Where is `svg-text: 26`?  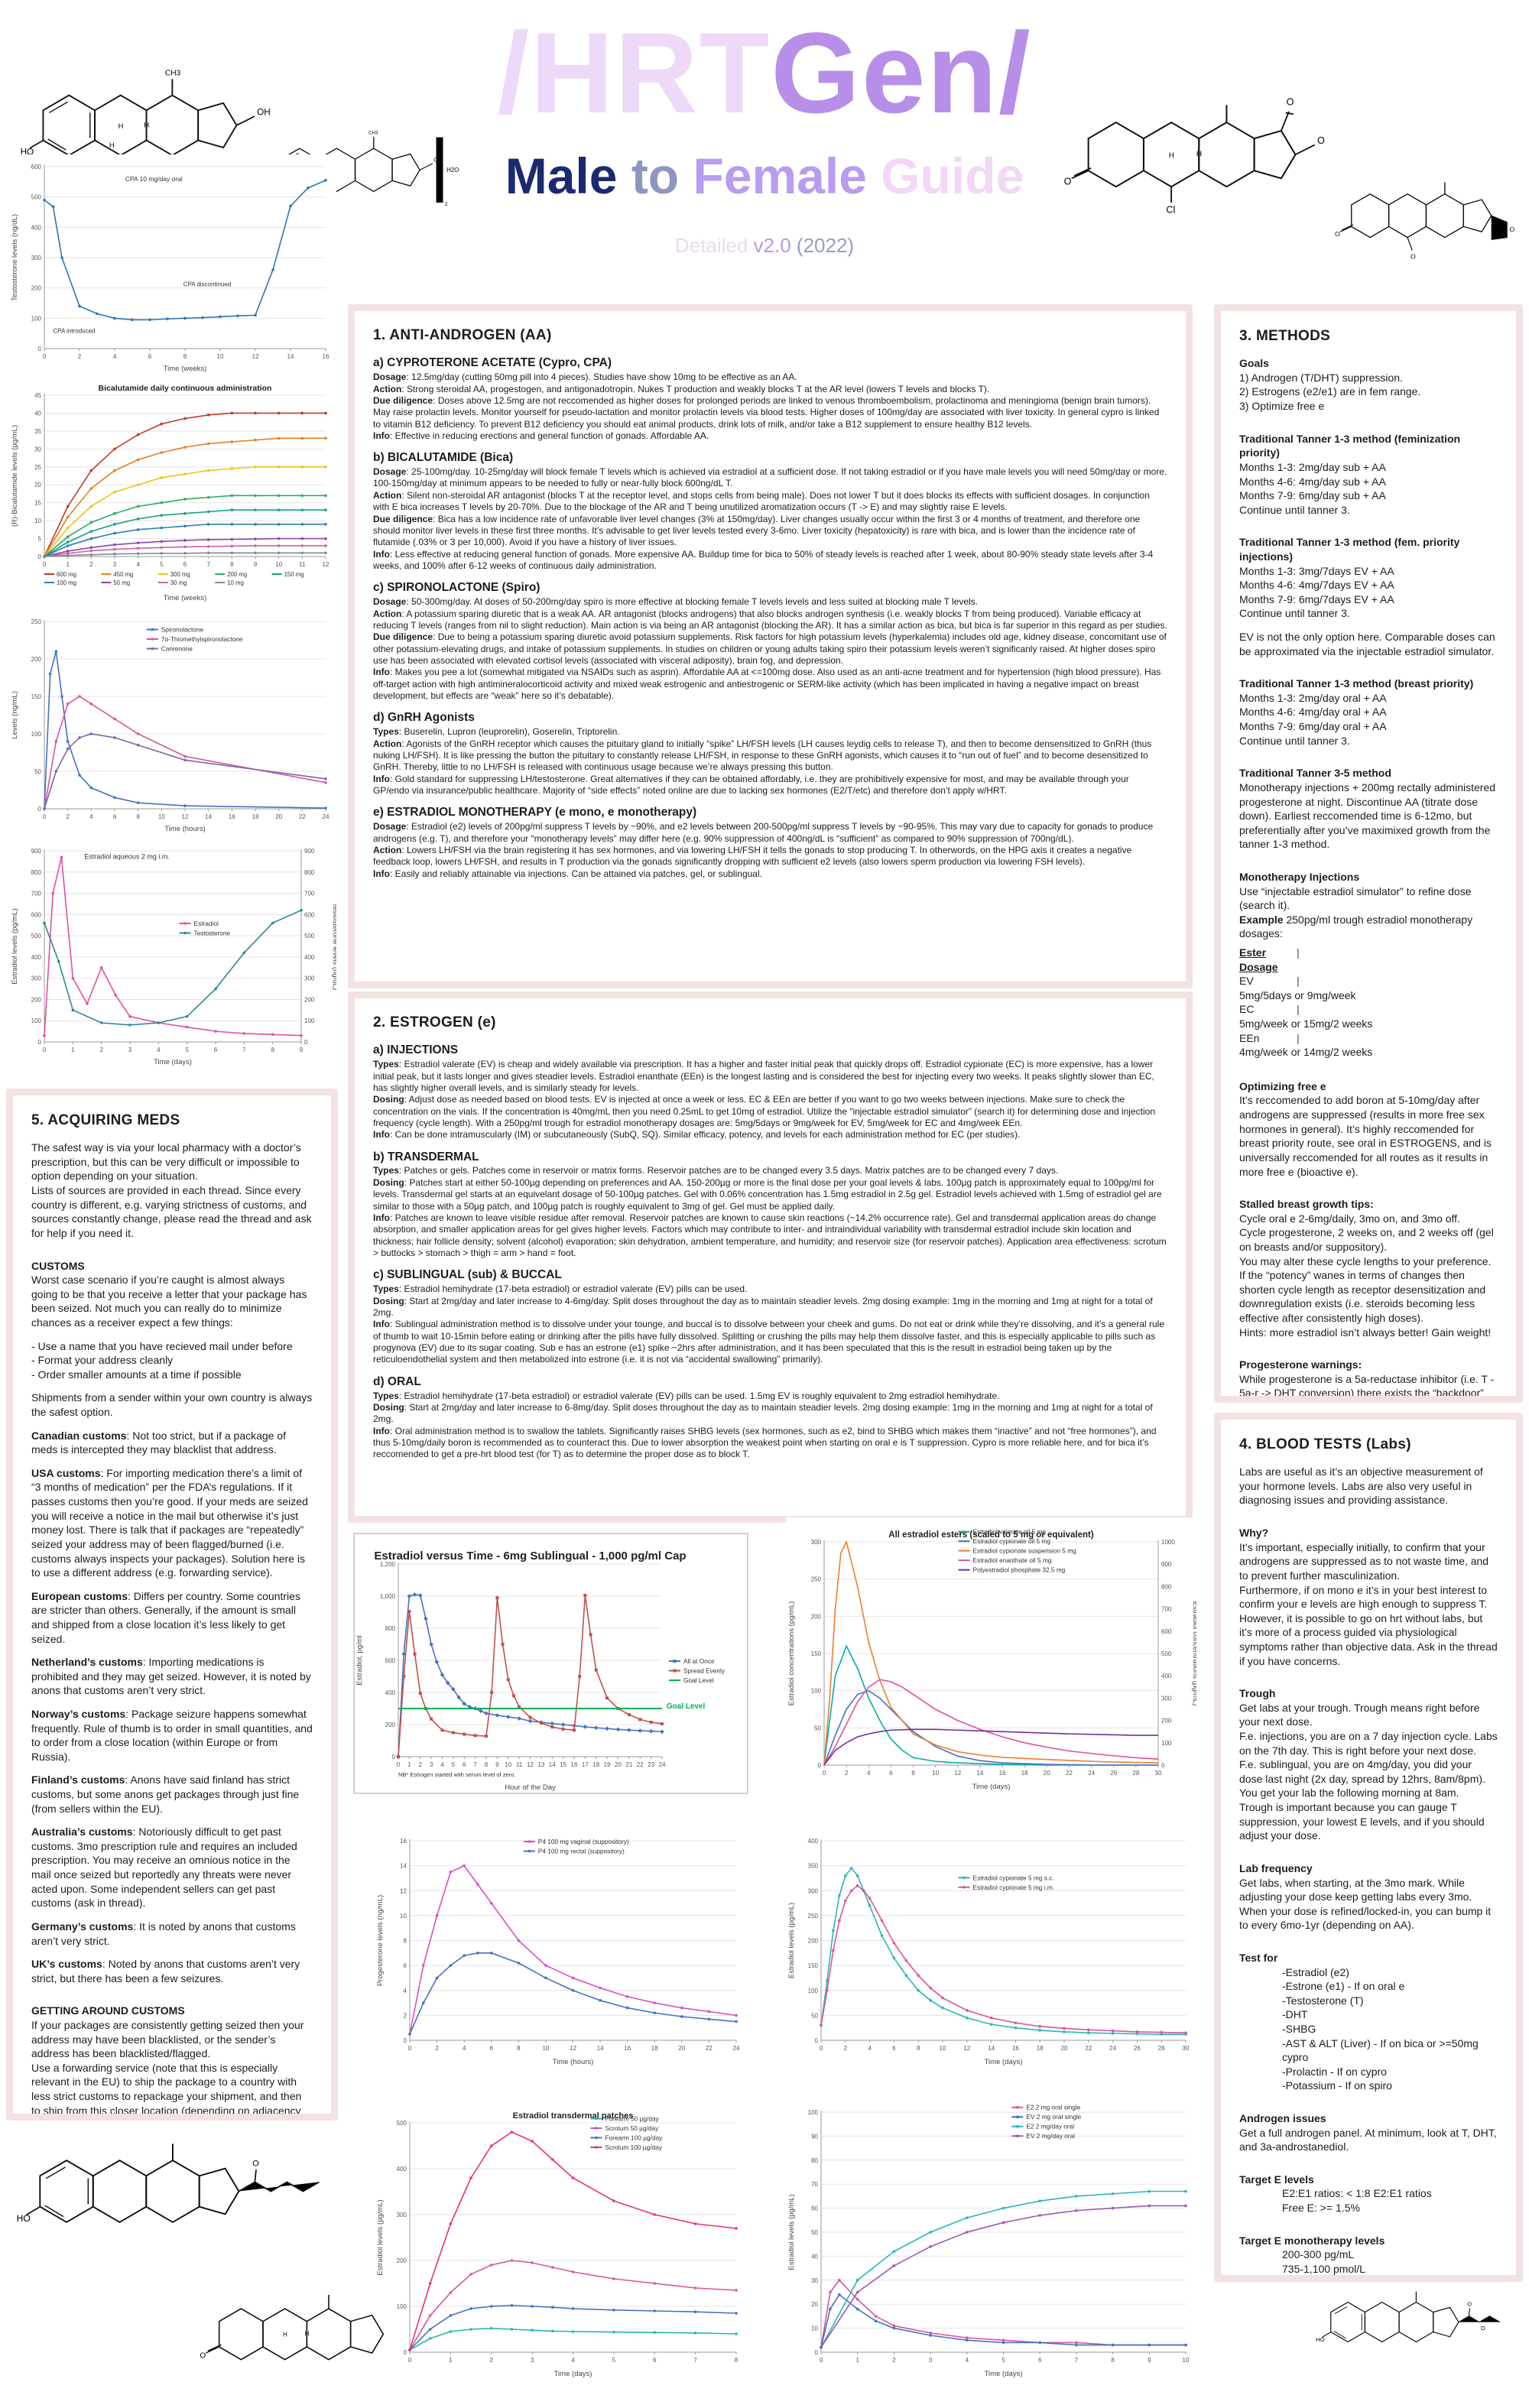 svg-text: 26 is located at coordinates (1137, 2048).